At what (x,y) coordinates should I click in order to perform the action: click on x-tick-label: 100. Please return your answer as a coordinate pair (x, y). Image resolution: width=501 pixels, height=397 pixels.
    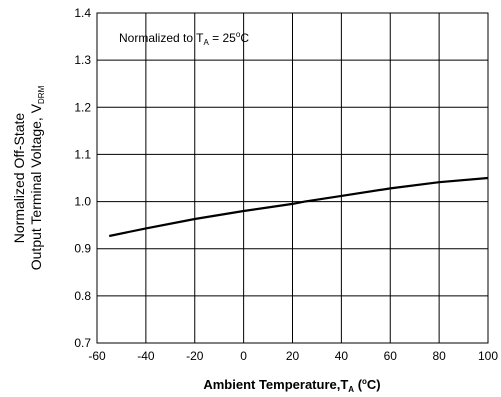
    Looking at the image, I should click on (488, 356).